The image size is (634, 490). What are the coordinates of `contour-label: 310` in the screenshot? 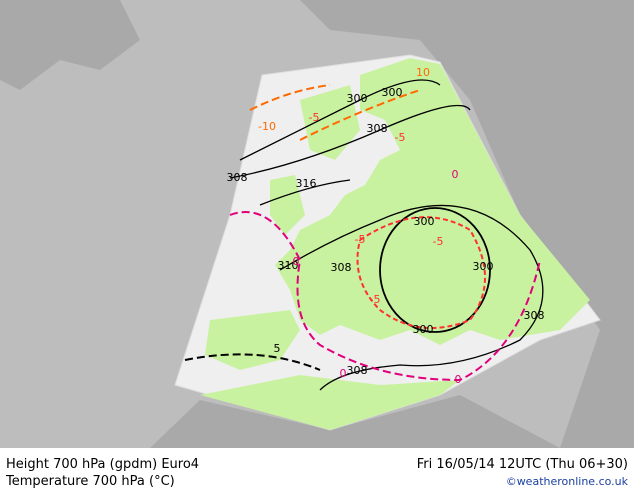 It's located at (288, 265).